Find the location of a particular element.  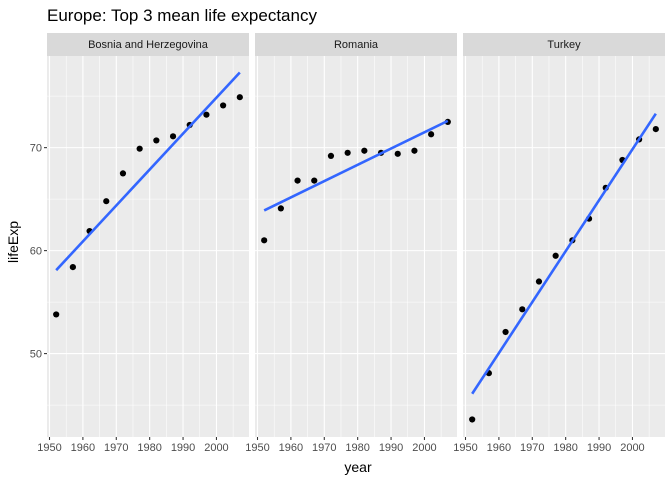

y-axis: 50 60 70 is located at coordinates (38, 252).